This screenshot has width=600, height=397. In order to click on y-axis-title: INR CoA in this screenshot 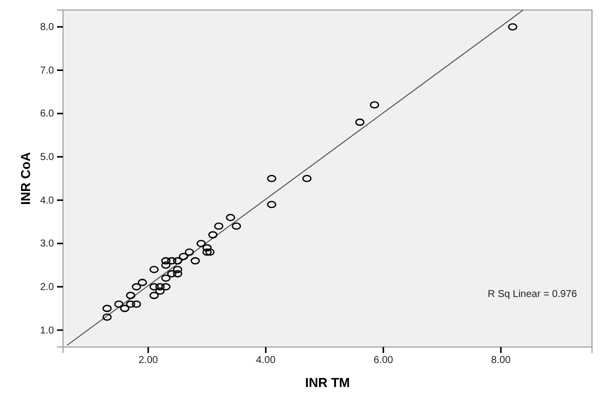, I will do `click(25, 178)`.